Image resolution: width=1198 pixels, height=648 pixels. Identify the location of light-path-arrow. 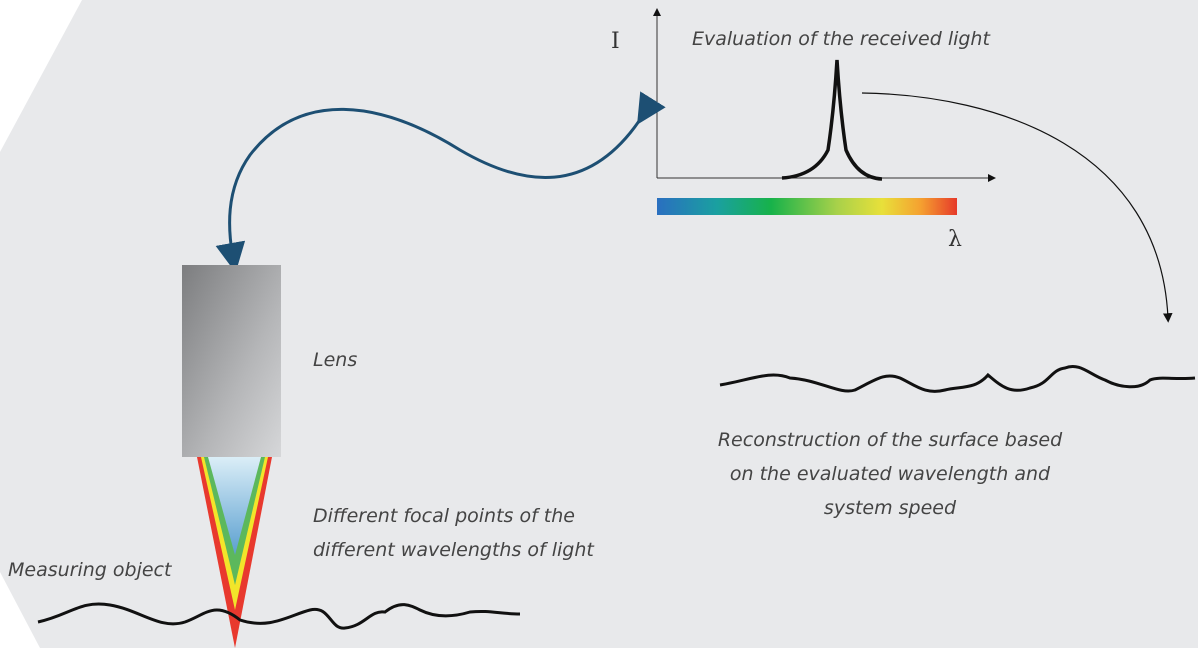
(440, 182).